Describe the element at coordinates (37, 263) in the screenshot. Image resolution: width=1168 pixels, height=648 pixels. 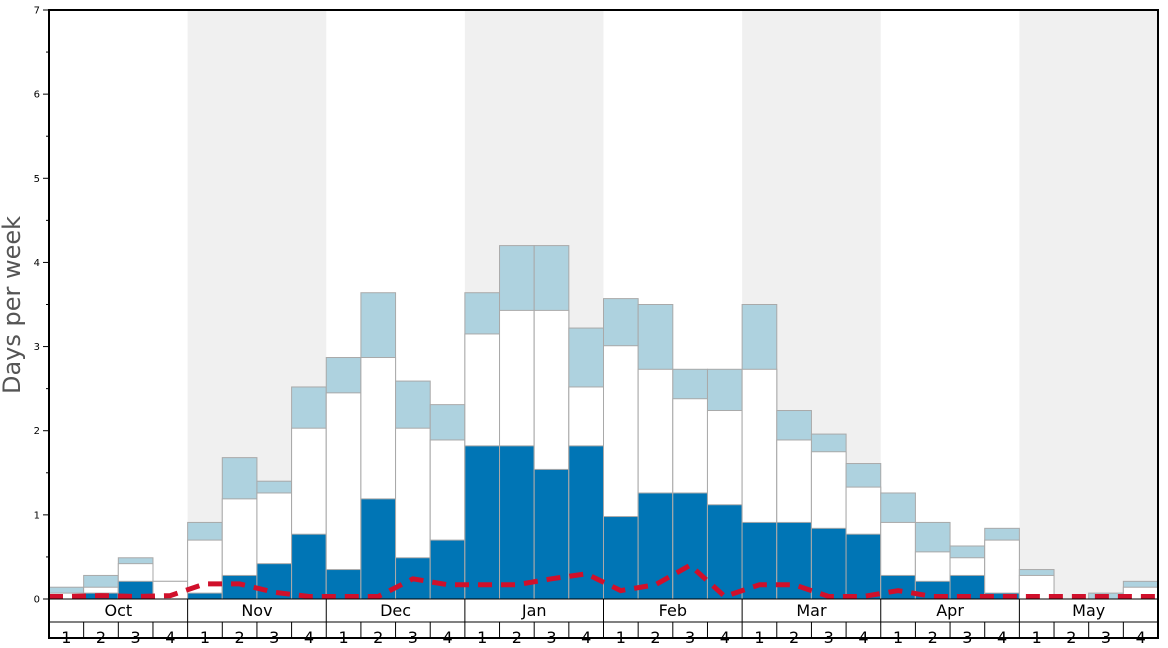
I see `y-tick-label: 4` at that location.